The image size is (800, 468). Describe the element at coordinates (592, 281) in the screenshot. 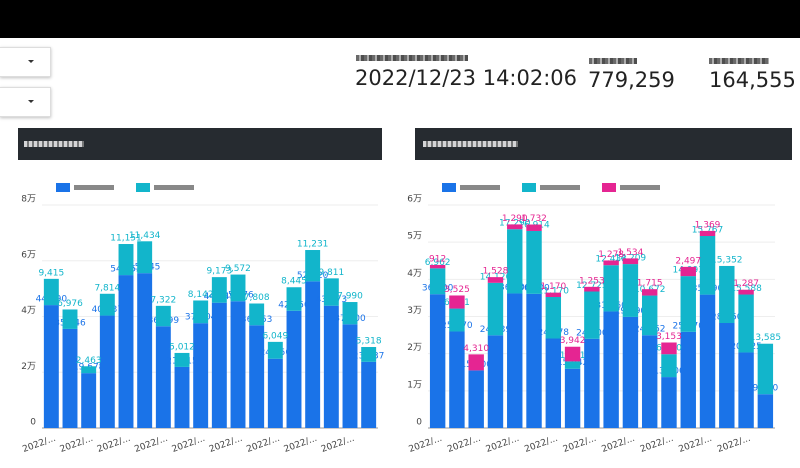

I see `data-label: 1,253` at that location.